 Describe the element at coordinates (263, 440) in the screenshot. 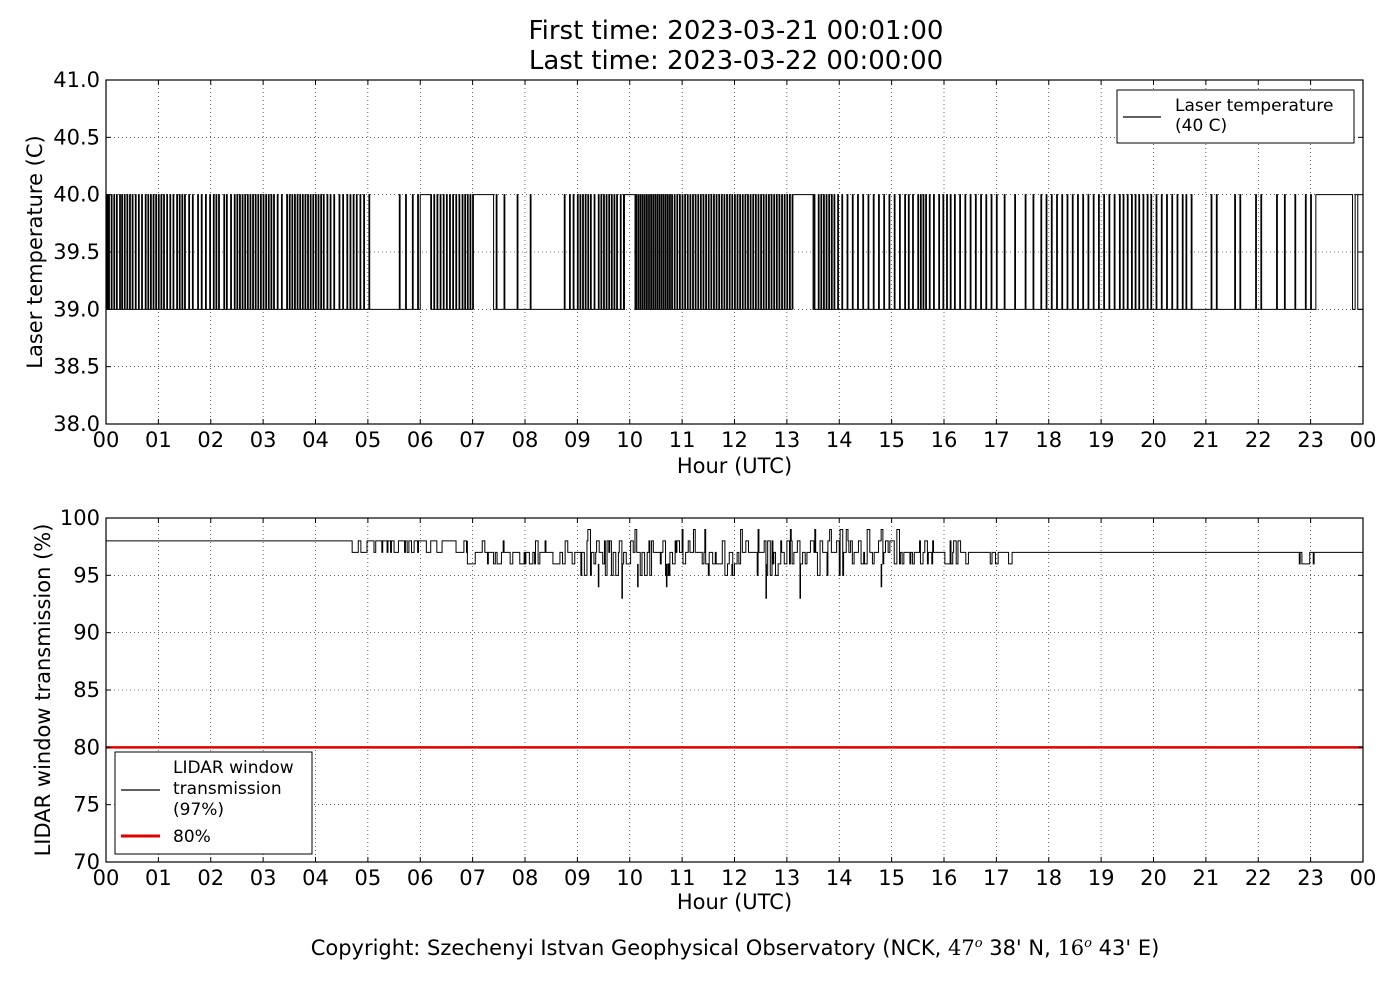

I see `chart1-x-tick-label: 03` at that location.